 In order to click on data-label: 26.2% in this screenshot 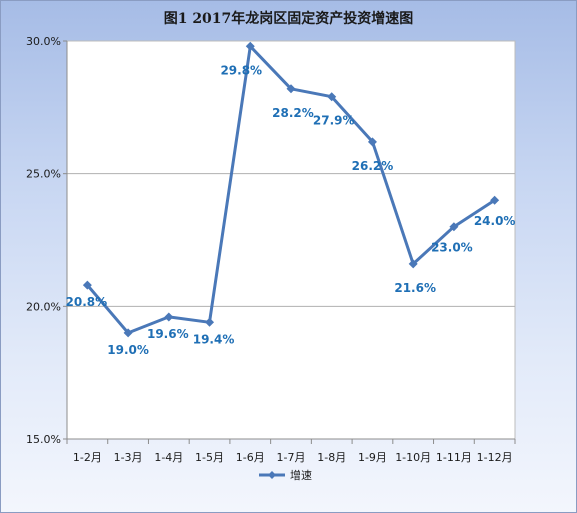, I will do `click(373, 166)`.